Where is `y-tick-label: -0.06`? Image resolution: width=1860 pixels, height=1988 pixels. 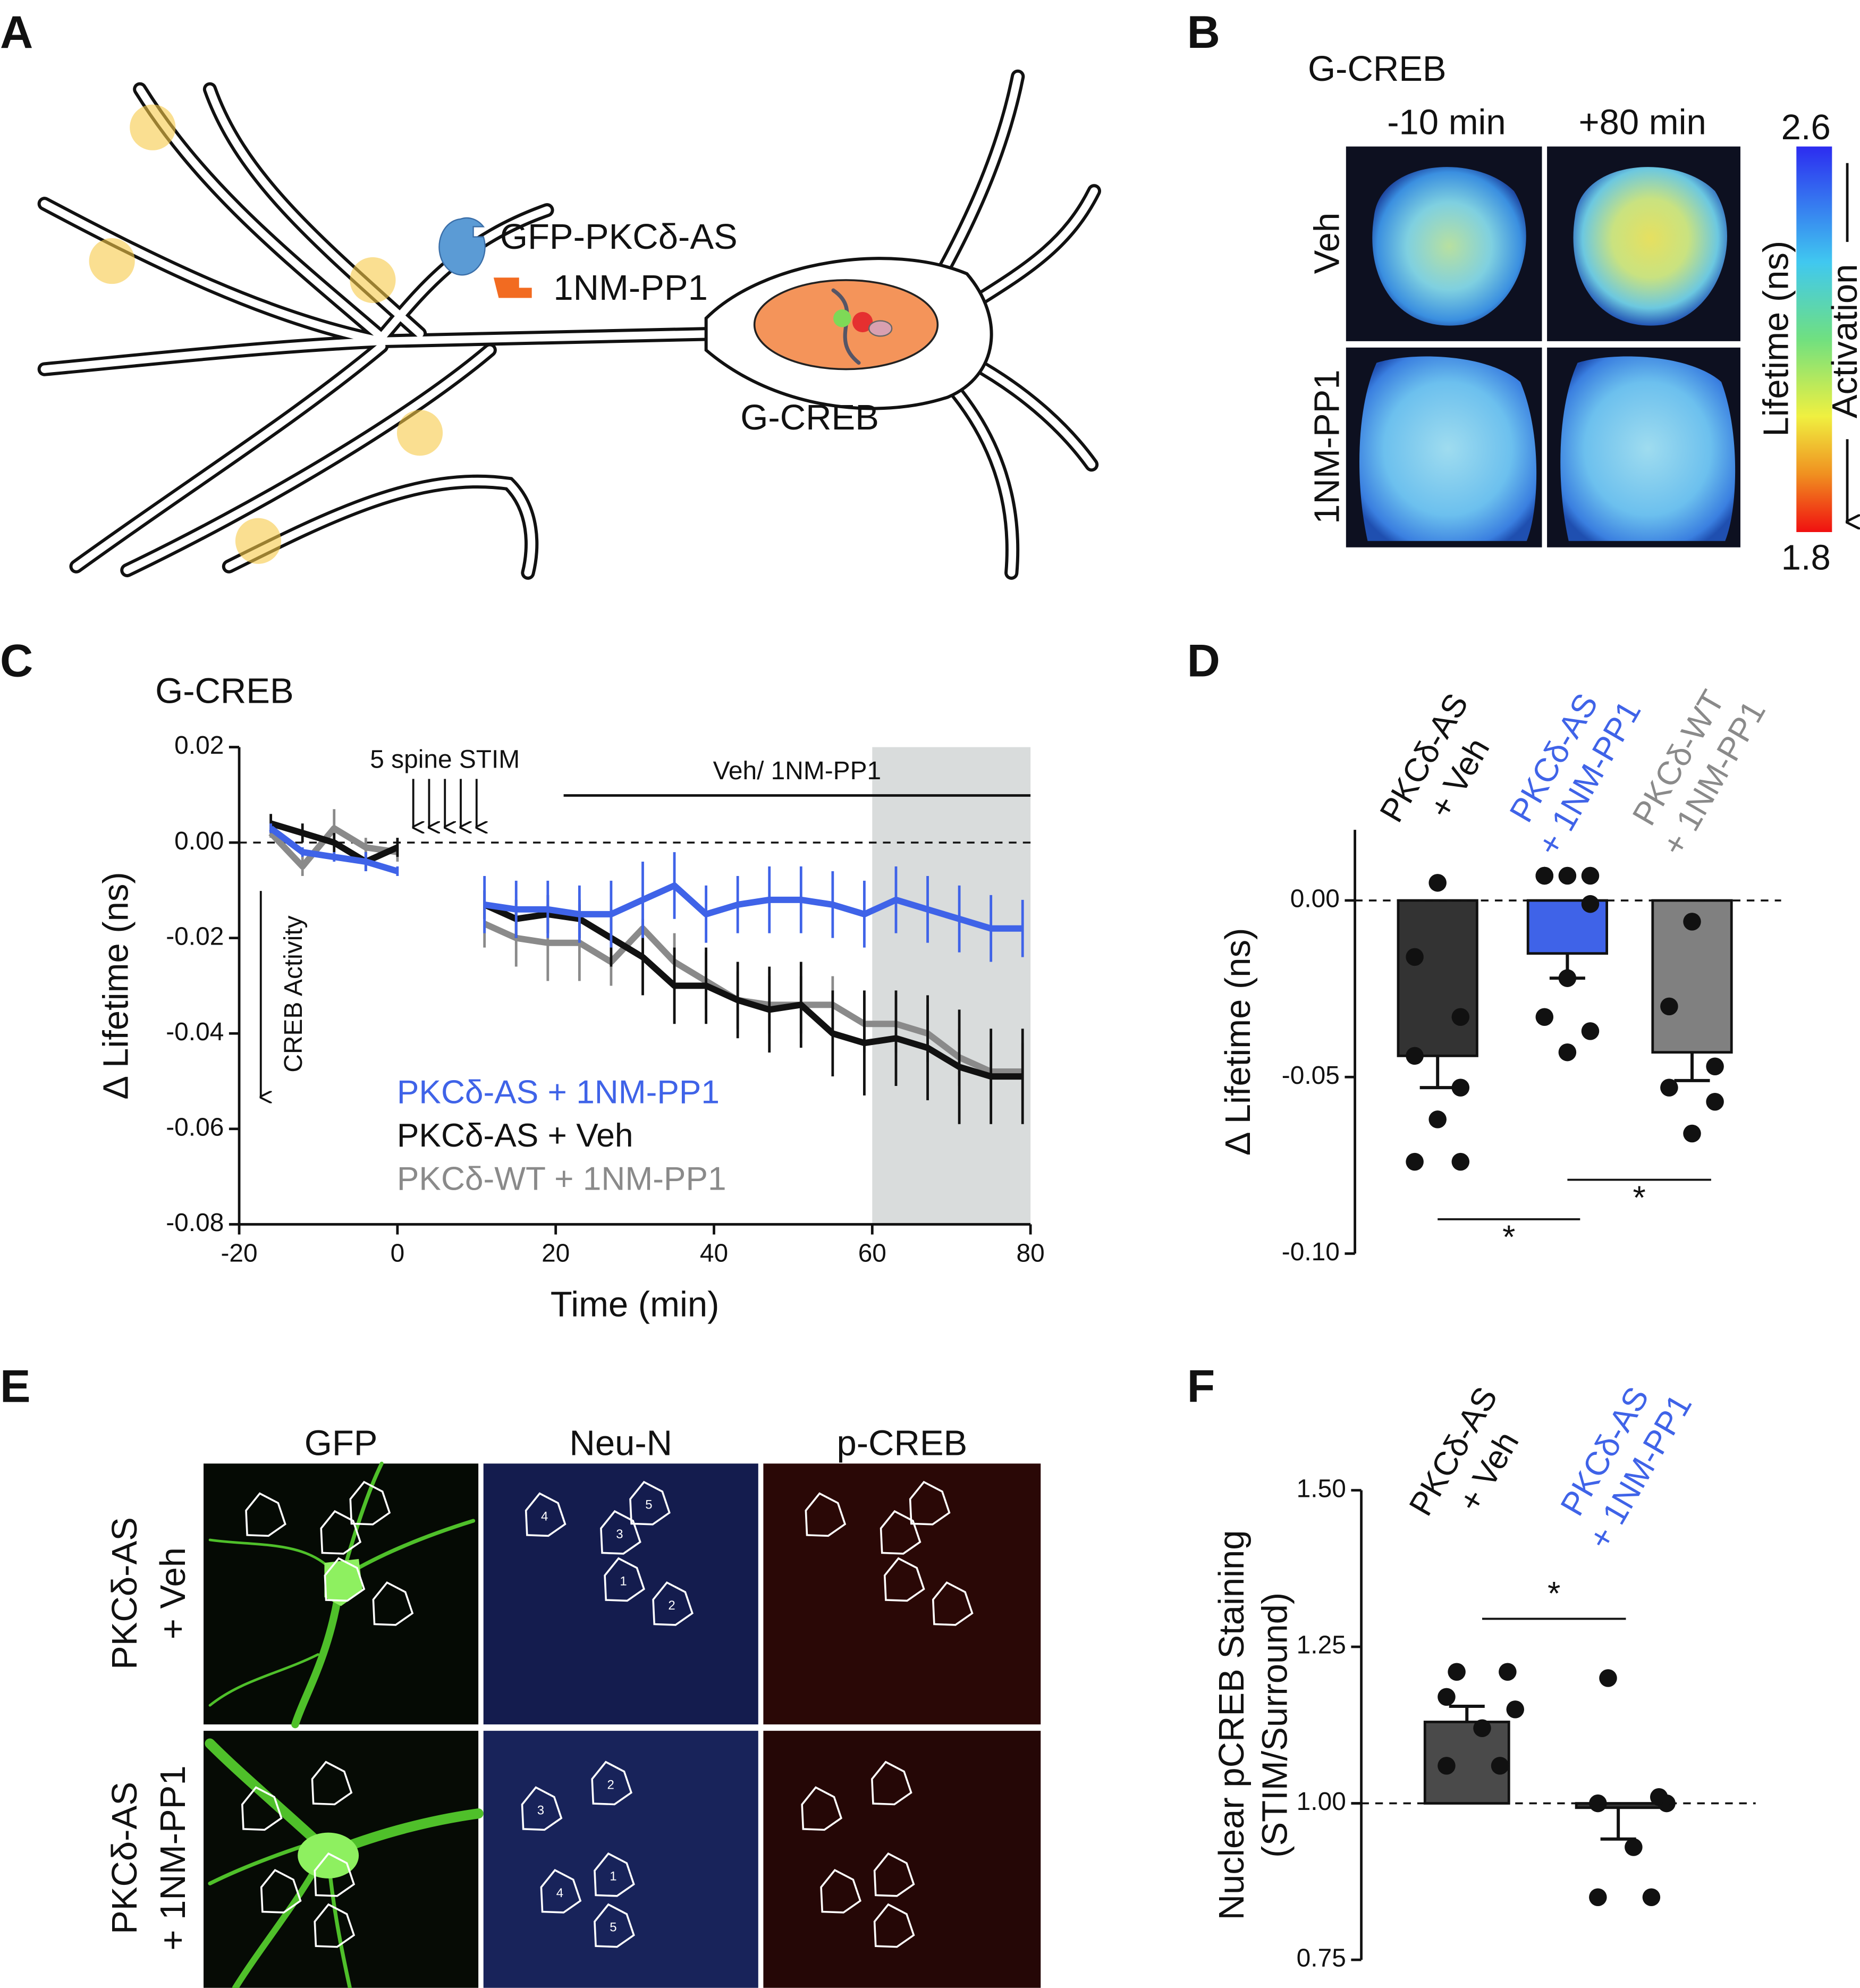
y-tick-label: -0.06 is located at coordinates (195, 1127).